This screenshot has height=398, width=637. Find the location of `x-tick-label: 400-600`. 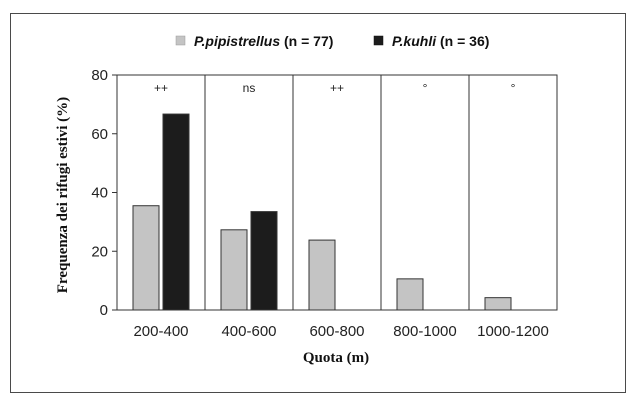

x-tick-label: 400-600 is located at coordinates (248, 331).